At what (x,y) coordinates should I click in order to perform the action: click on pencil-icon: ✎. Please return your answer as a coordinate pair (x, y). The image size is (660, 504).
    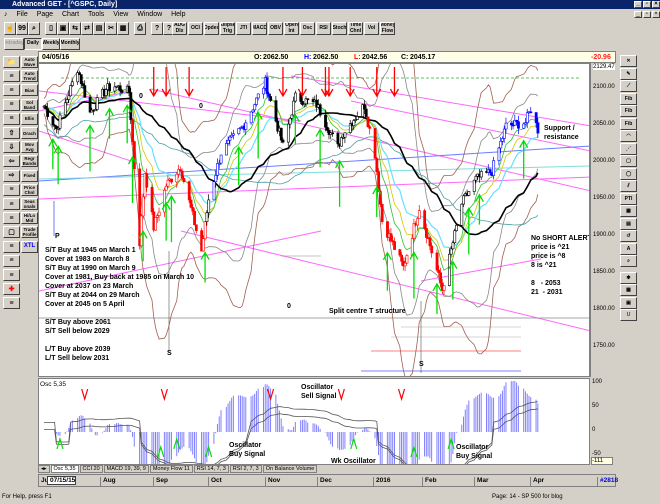
    Looking at the image, I should click on (628, 73).